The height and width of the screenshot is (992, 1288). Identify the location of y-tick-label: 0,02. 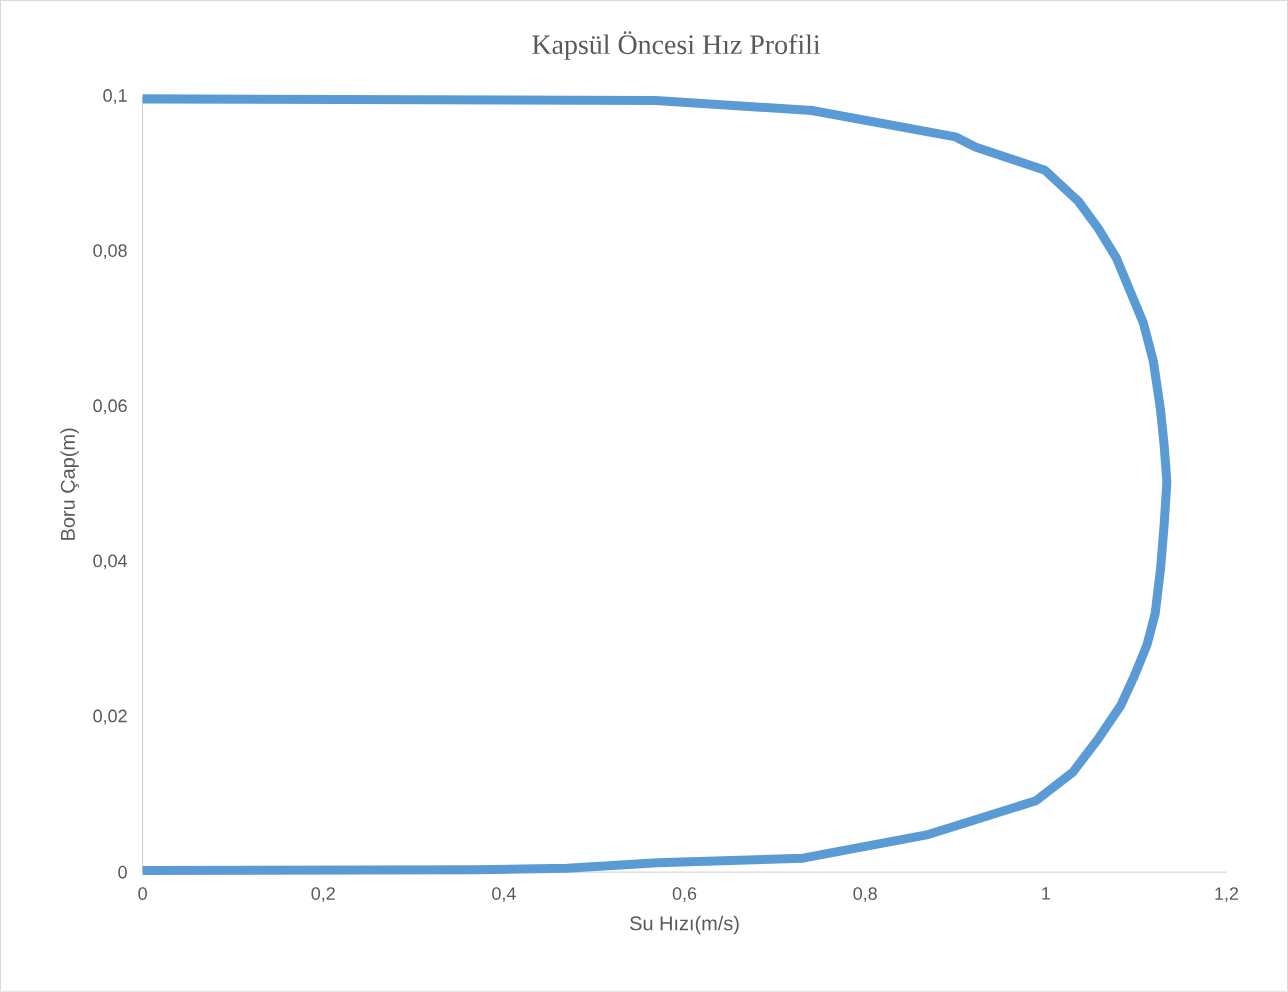
(110, 717).